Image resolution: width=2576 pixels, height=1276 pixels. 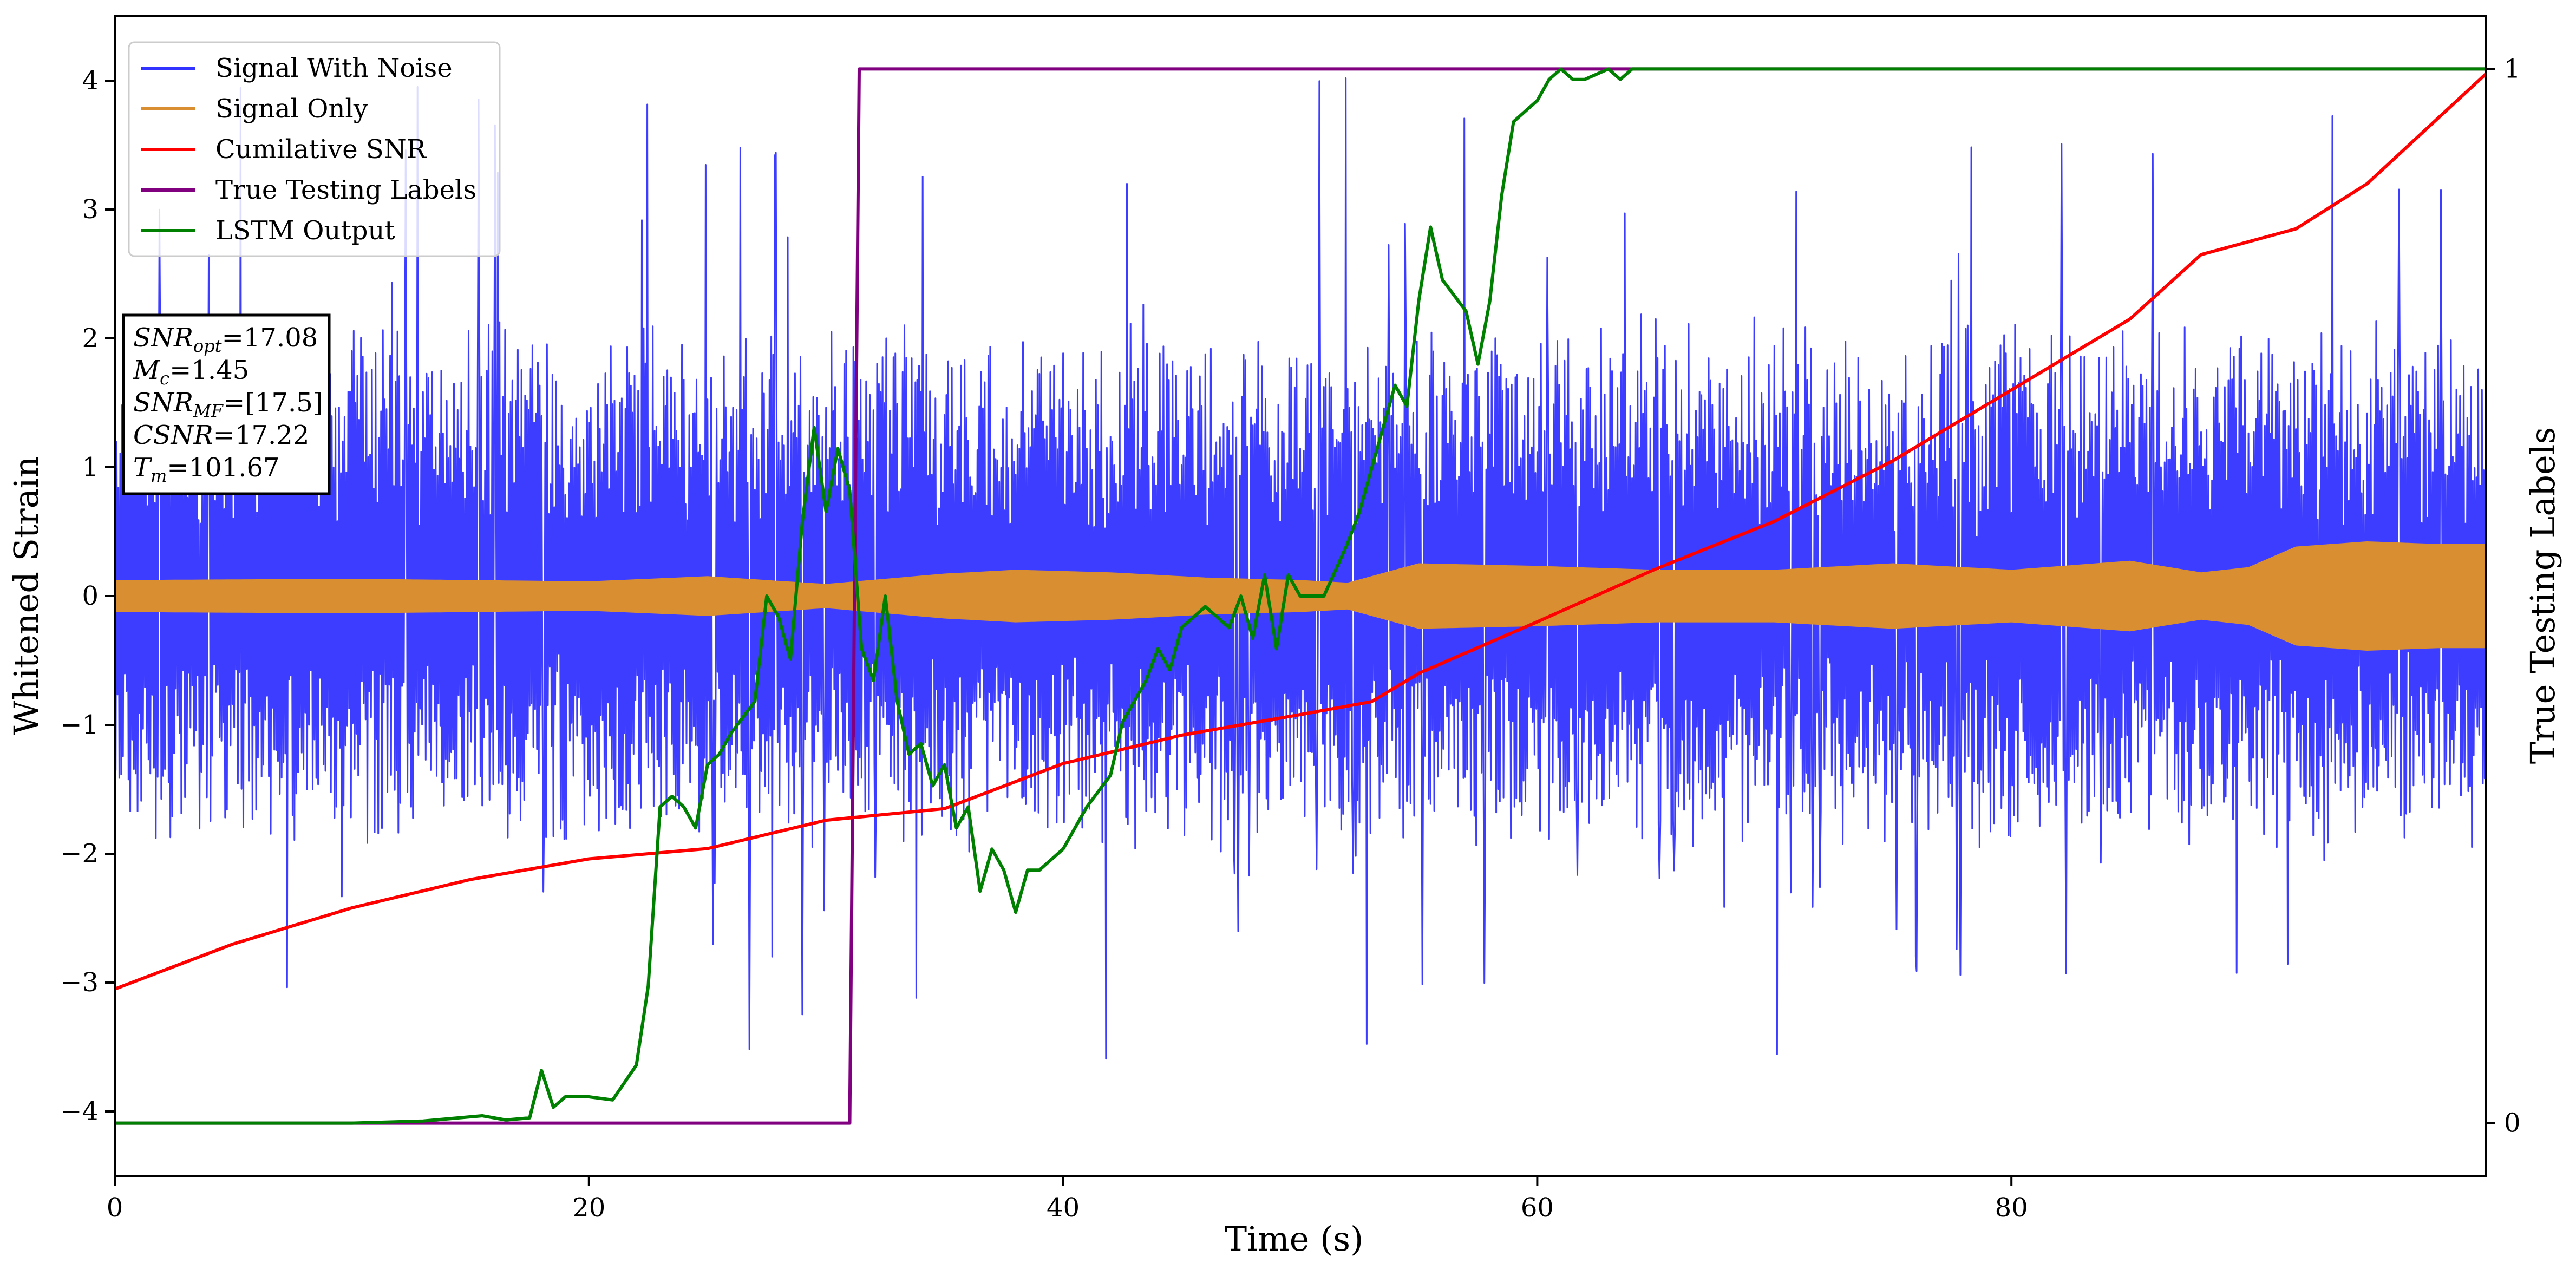 I want to click on x-tick-label: 40, so click(x=1063, y=1208).